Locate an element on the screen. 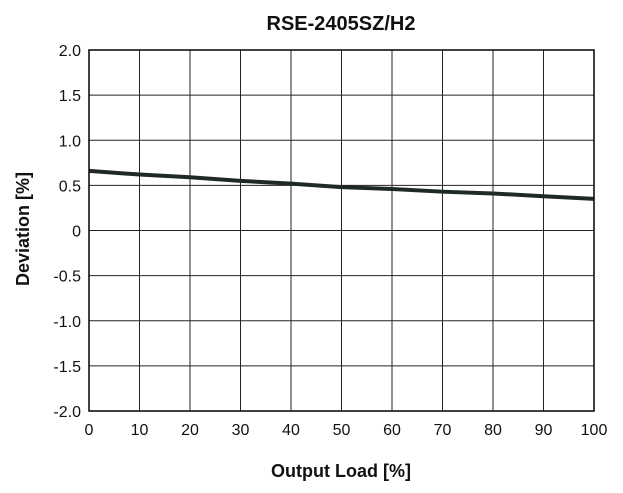 The image size is (623, 493). x-axis-title: Output Load [%] is located at coordinates (341, 471).